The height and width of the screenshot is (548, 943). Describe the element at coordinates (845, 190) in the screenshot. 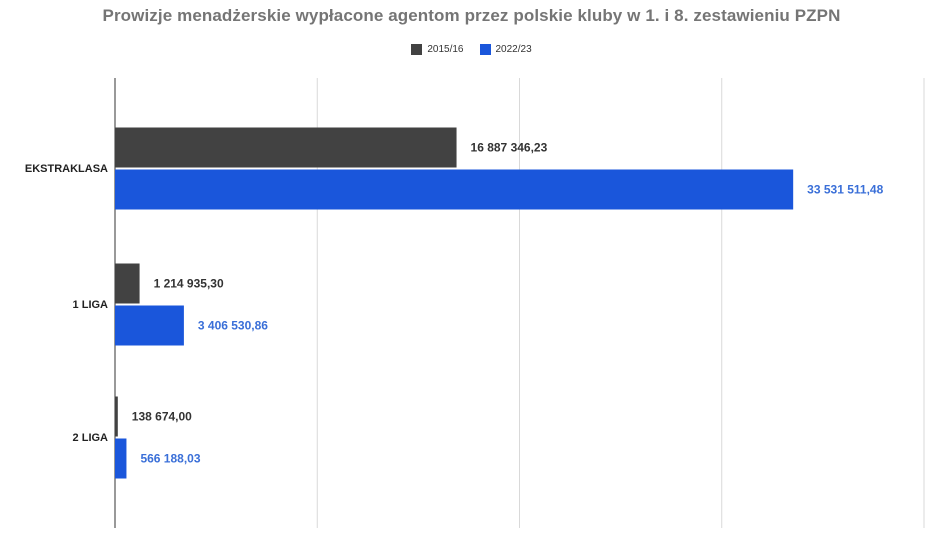

I see `data-label: 33 531 511,48` at that location.